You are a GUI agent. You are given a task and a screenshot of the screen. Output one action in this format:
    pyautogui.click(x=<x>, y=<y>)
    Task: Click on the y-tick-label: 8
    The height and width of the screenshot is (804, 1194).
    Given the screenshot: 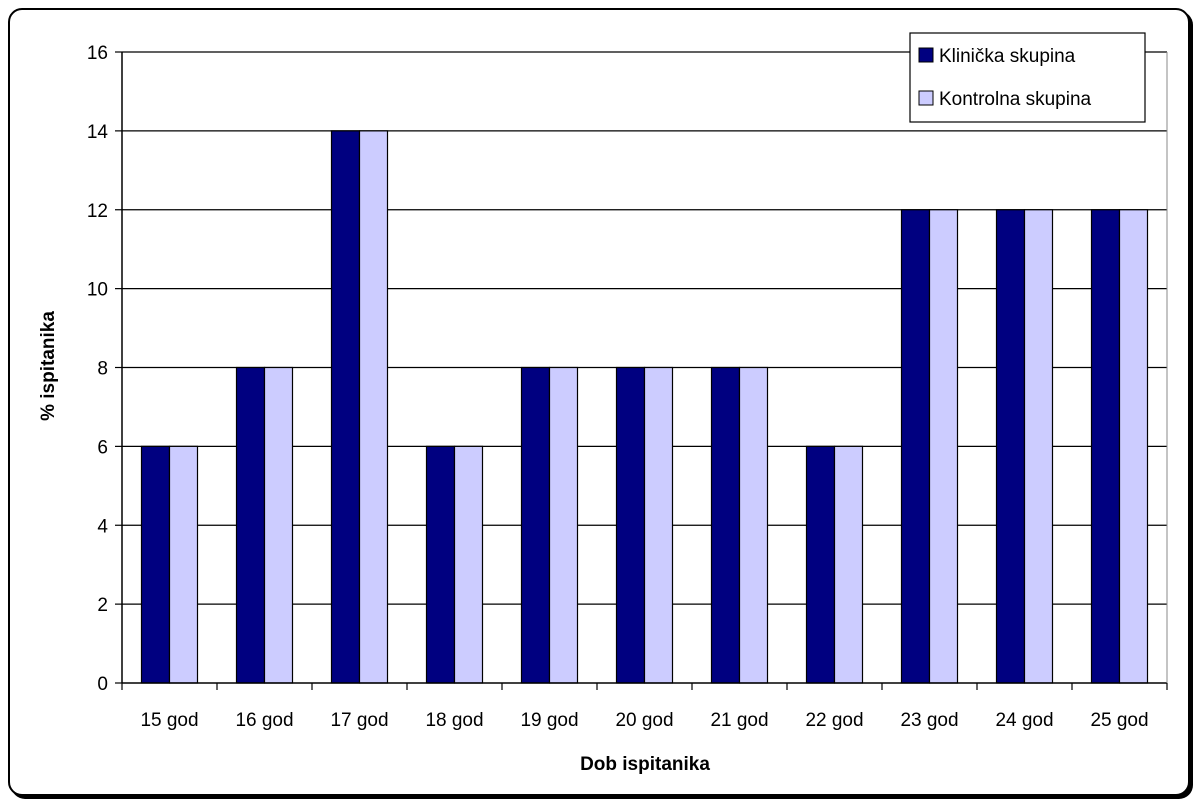 What is the action you would take?
    pyautogui.click(x=102, y=369)
    